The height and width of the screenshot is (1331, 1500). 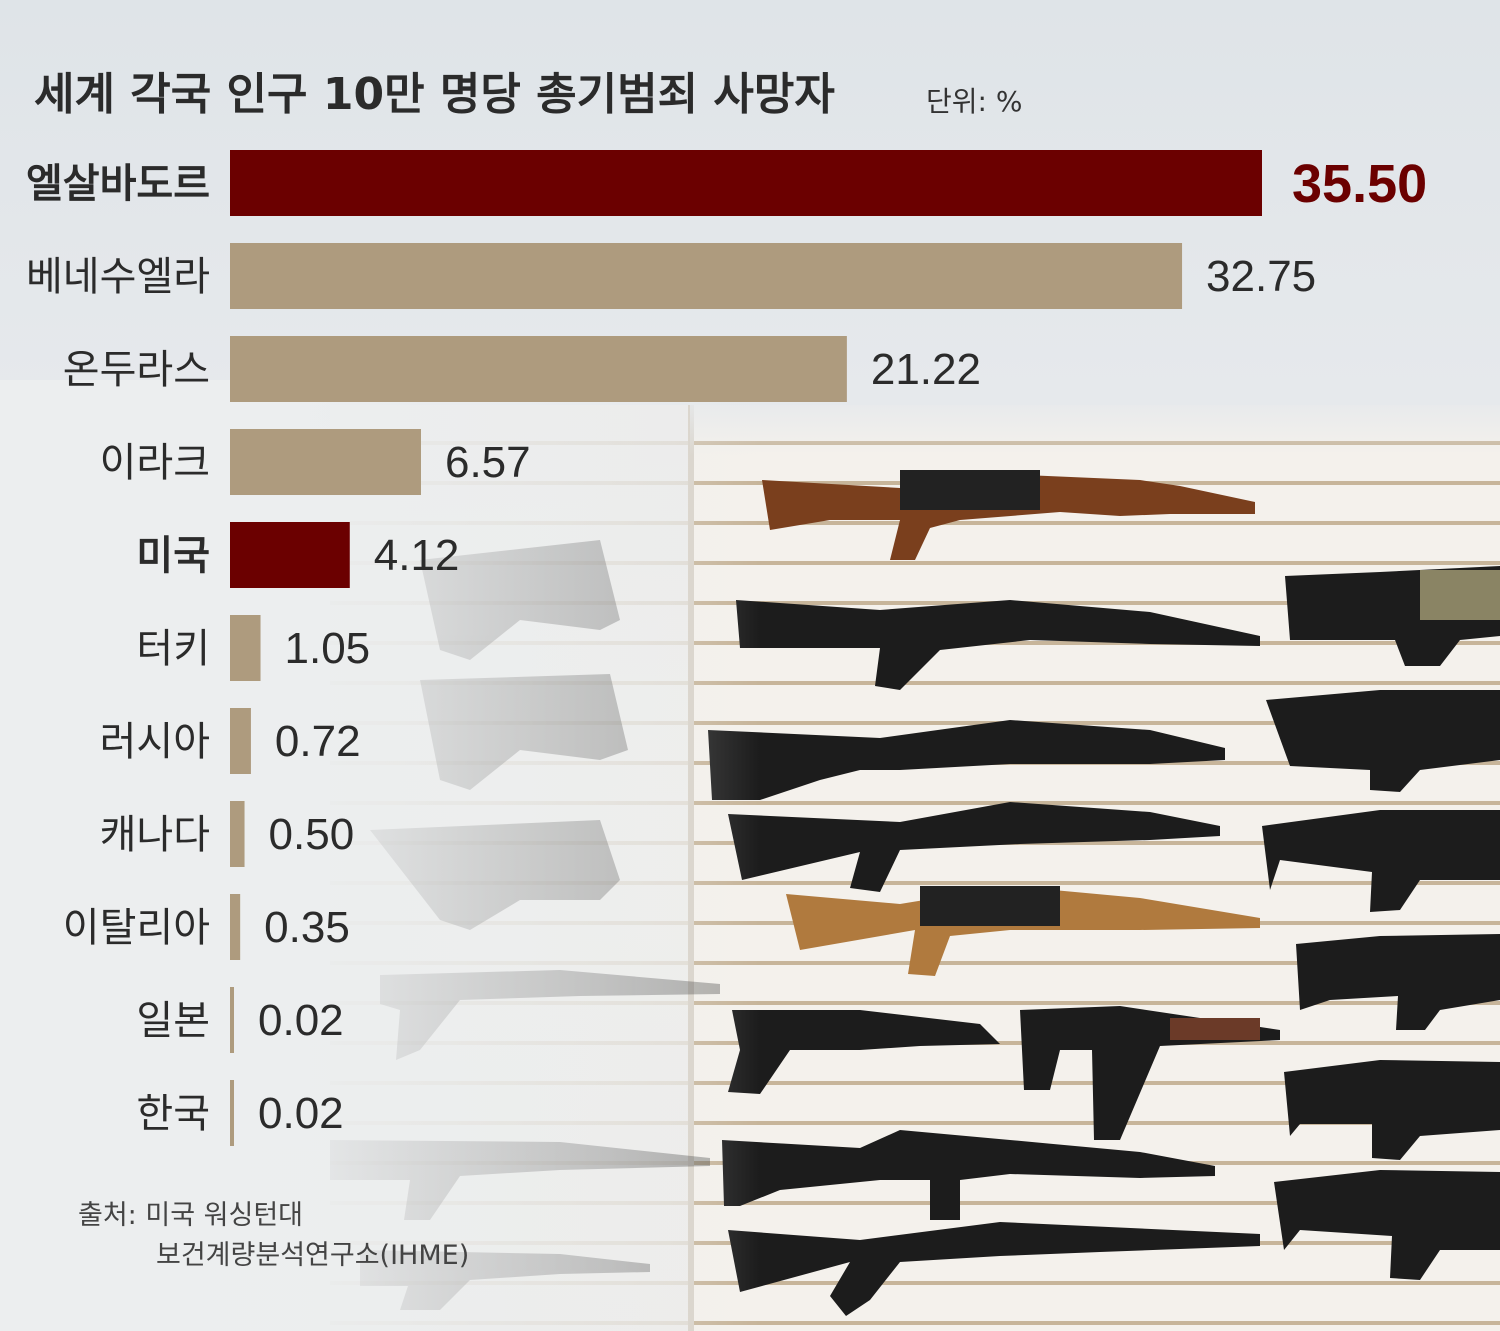 I want to click on category-label: 이라크, so click(x=155, y=463).